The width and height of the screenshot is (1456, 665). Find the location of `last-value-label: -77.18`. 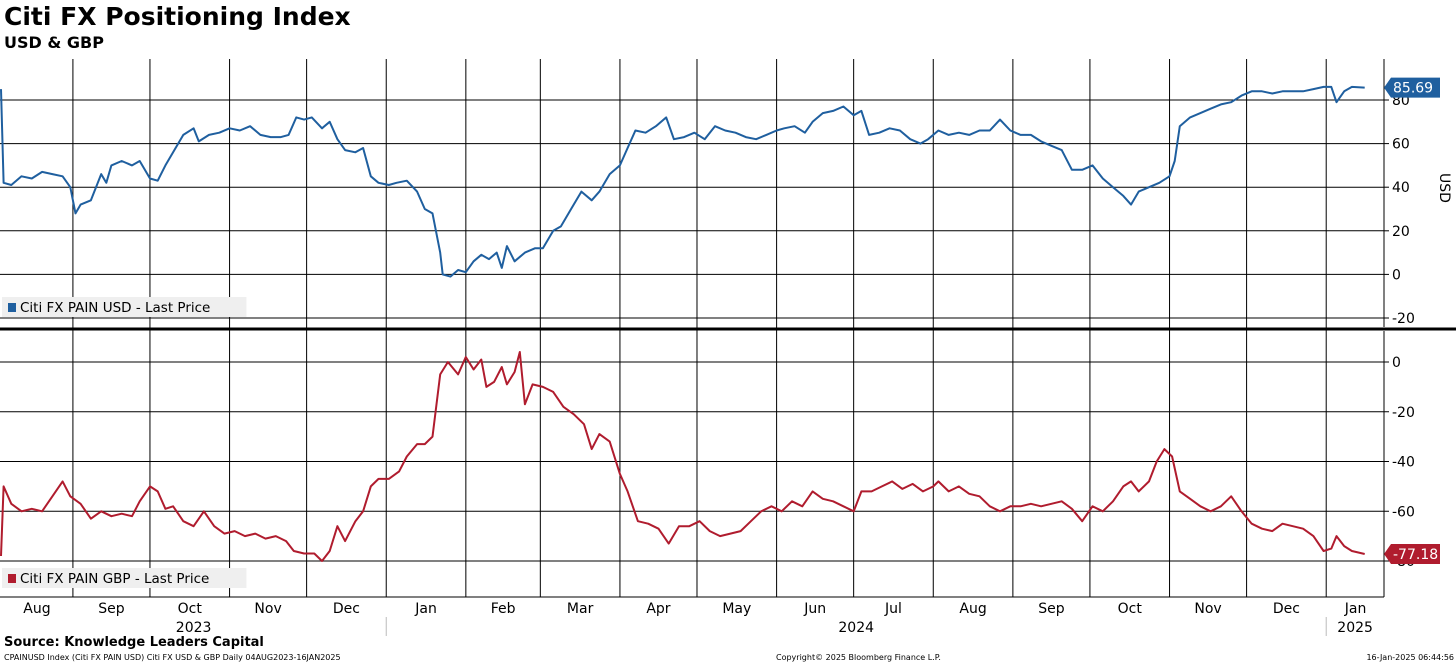

last-value-label: -77.18 is located at coordinates (1415, 555).